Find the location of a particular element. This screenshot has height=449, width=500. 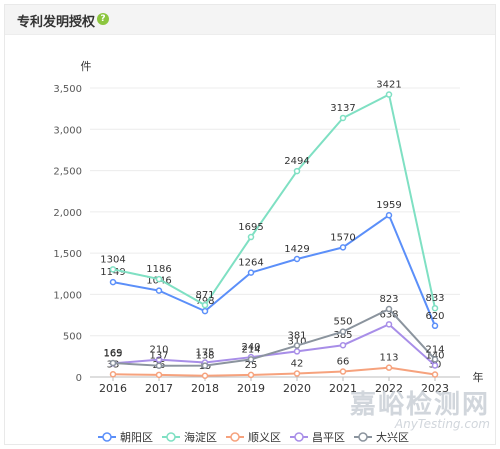

data-label: 3421 is located at coordinates (388, 85).